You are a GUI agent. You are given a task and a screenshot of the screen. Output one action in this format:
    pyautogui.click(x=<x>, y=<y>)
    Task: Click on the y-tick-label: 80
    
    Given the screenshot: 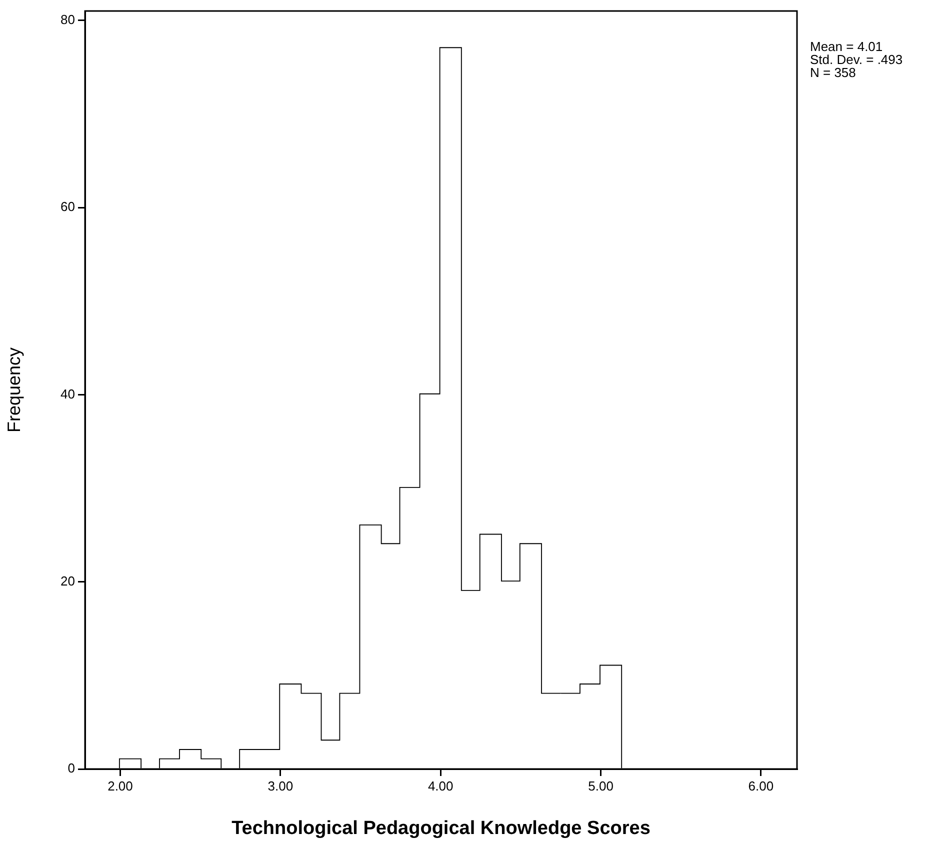 What is the action you would take?
    pyautogui.click(x=67, y=19)
    